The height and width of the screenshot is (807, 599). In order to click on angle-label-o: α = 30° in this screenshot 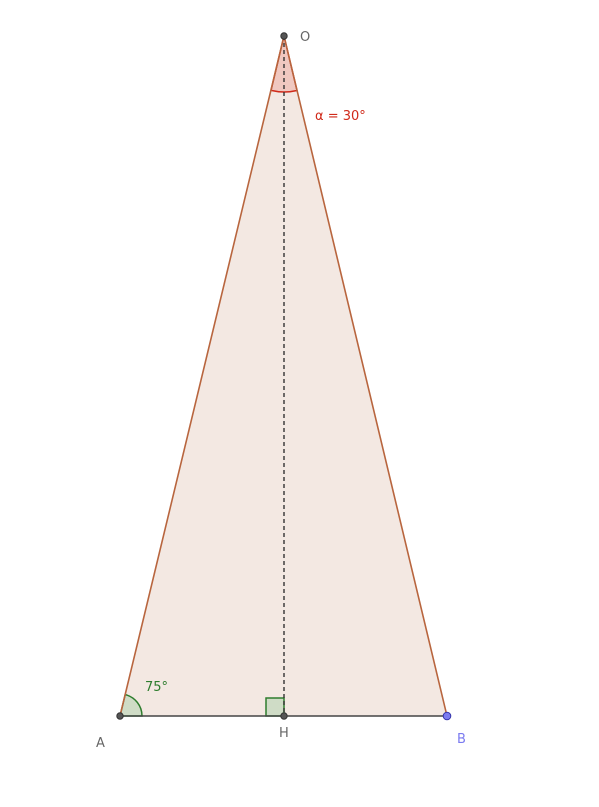, I will do `click(340, 116)`.